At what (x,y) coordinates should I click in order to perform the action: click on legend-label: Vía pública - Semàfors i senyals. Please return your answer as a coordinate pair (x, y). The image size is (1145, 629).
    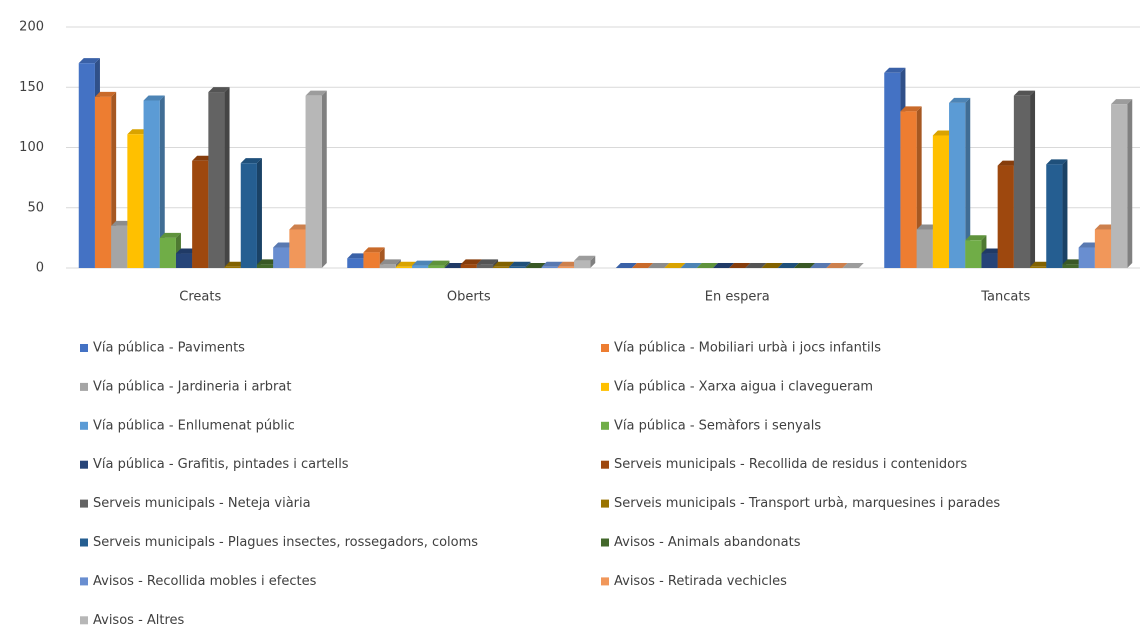
    Looking at the image, I should click on (717, 425).